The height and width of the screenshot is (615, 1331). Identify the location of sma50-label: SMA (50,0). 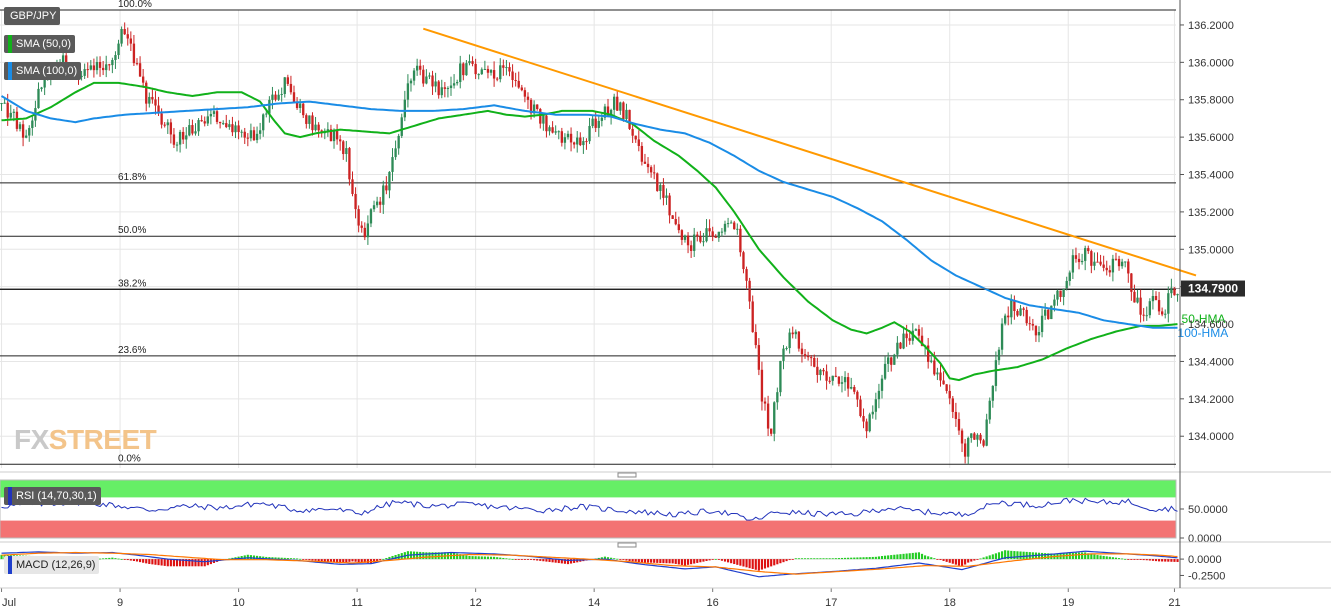
(40, 44).